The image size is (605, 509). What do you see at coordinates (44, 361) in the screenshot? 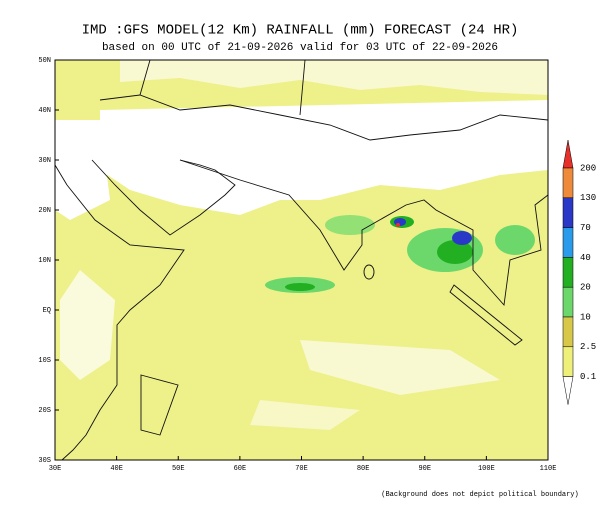
I see `lat-label: 10S` at bounding box center [44, 361].